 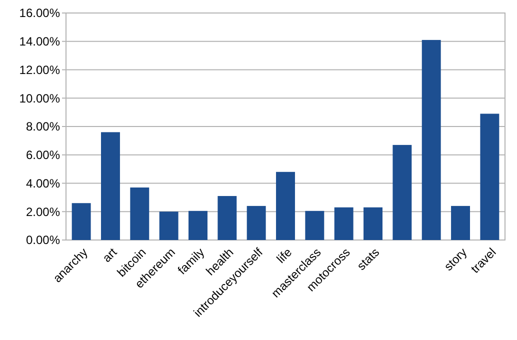 What do you see at coordinates (39, 41) in the screenshot?
I see `y-tick-label: 14.00%` at bounding box center [39, 41].